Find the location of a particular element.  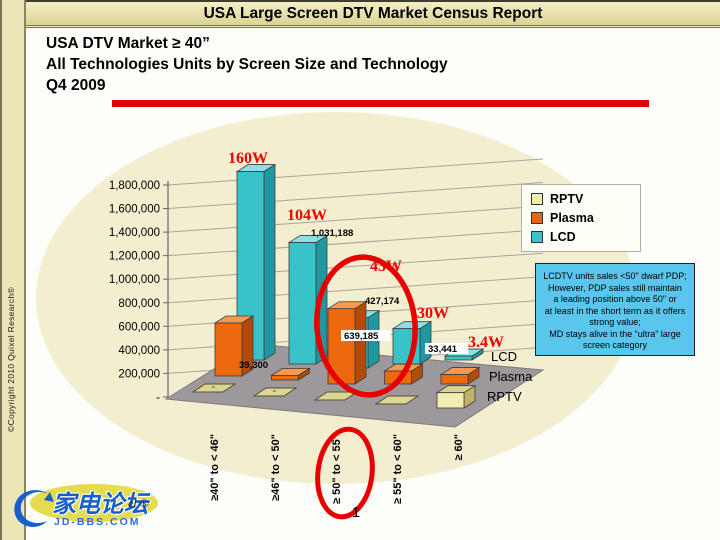

red-circle-bars is located at coordinates (366, 326).